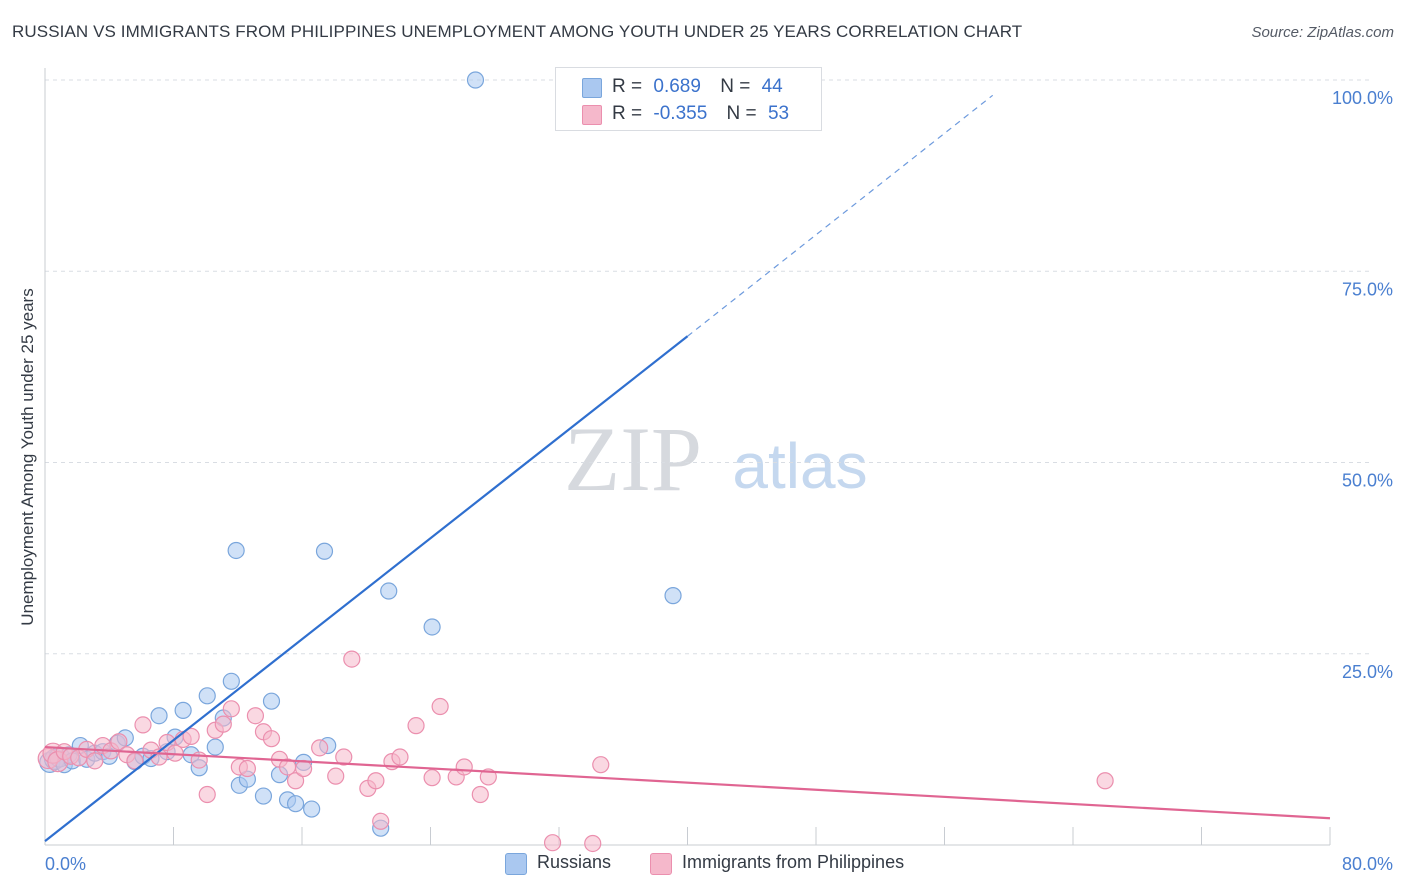  What do you see at coordinates (688, 99) in the screenshot?
I see `legend: R = 0.689 N = 44 R = -0.355 N = 53` at bounding box center [688, 99].